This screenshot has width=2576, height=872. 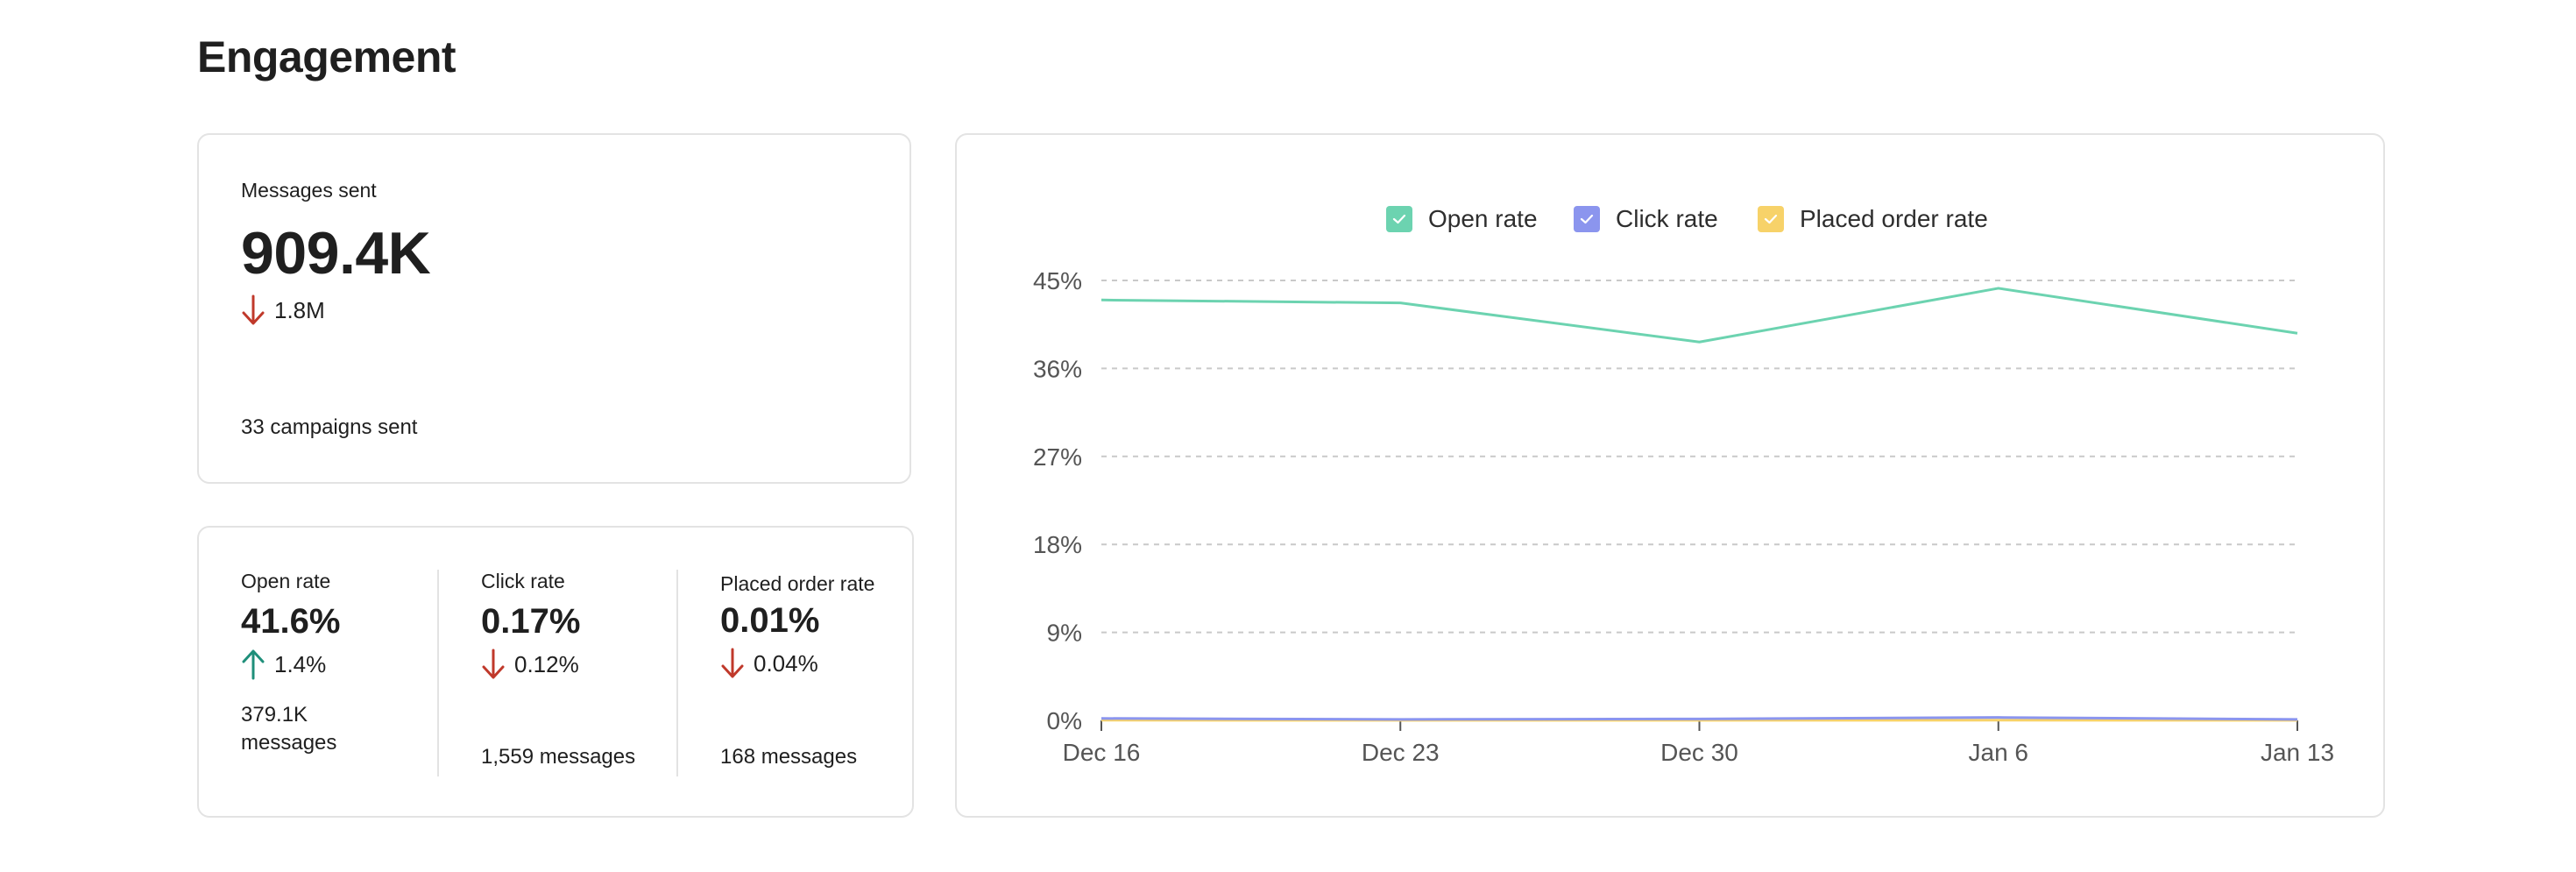 What do you see at coordinates (2297, 752) in the screenshot?
I see `x-tick-label: Jan 13` at bounding box center [2297, 752].